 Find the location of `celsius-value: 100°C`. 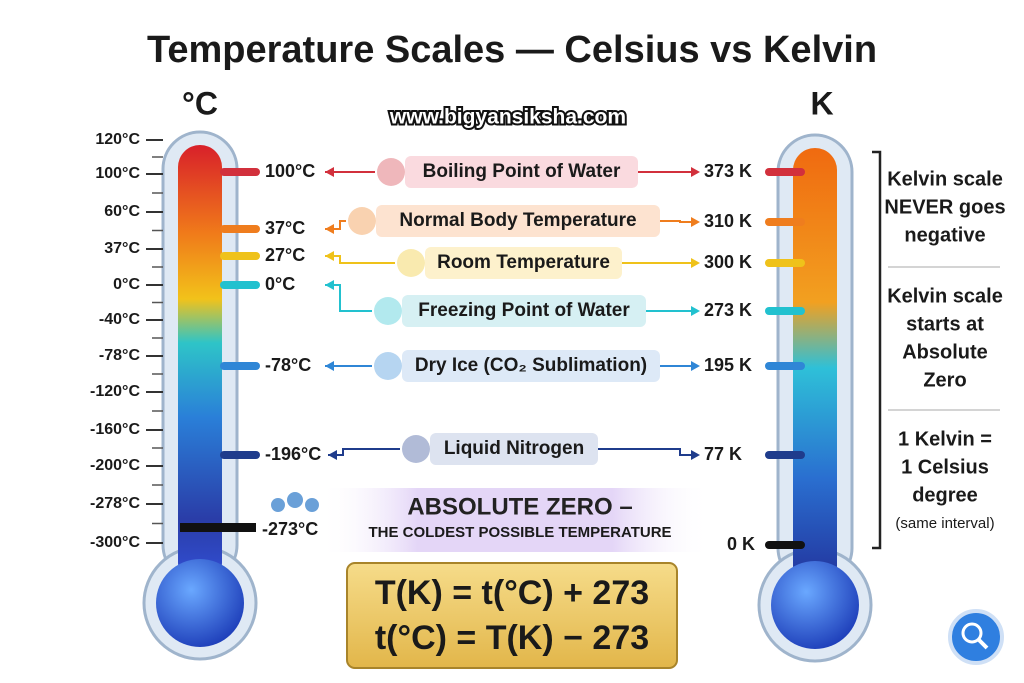

celsius-value: 100°C is located at coordinates (290, 171).